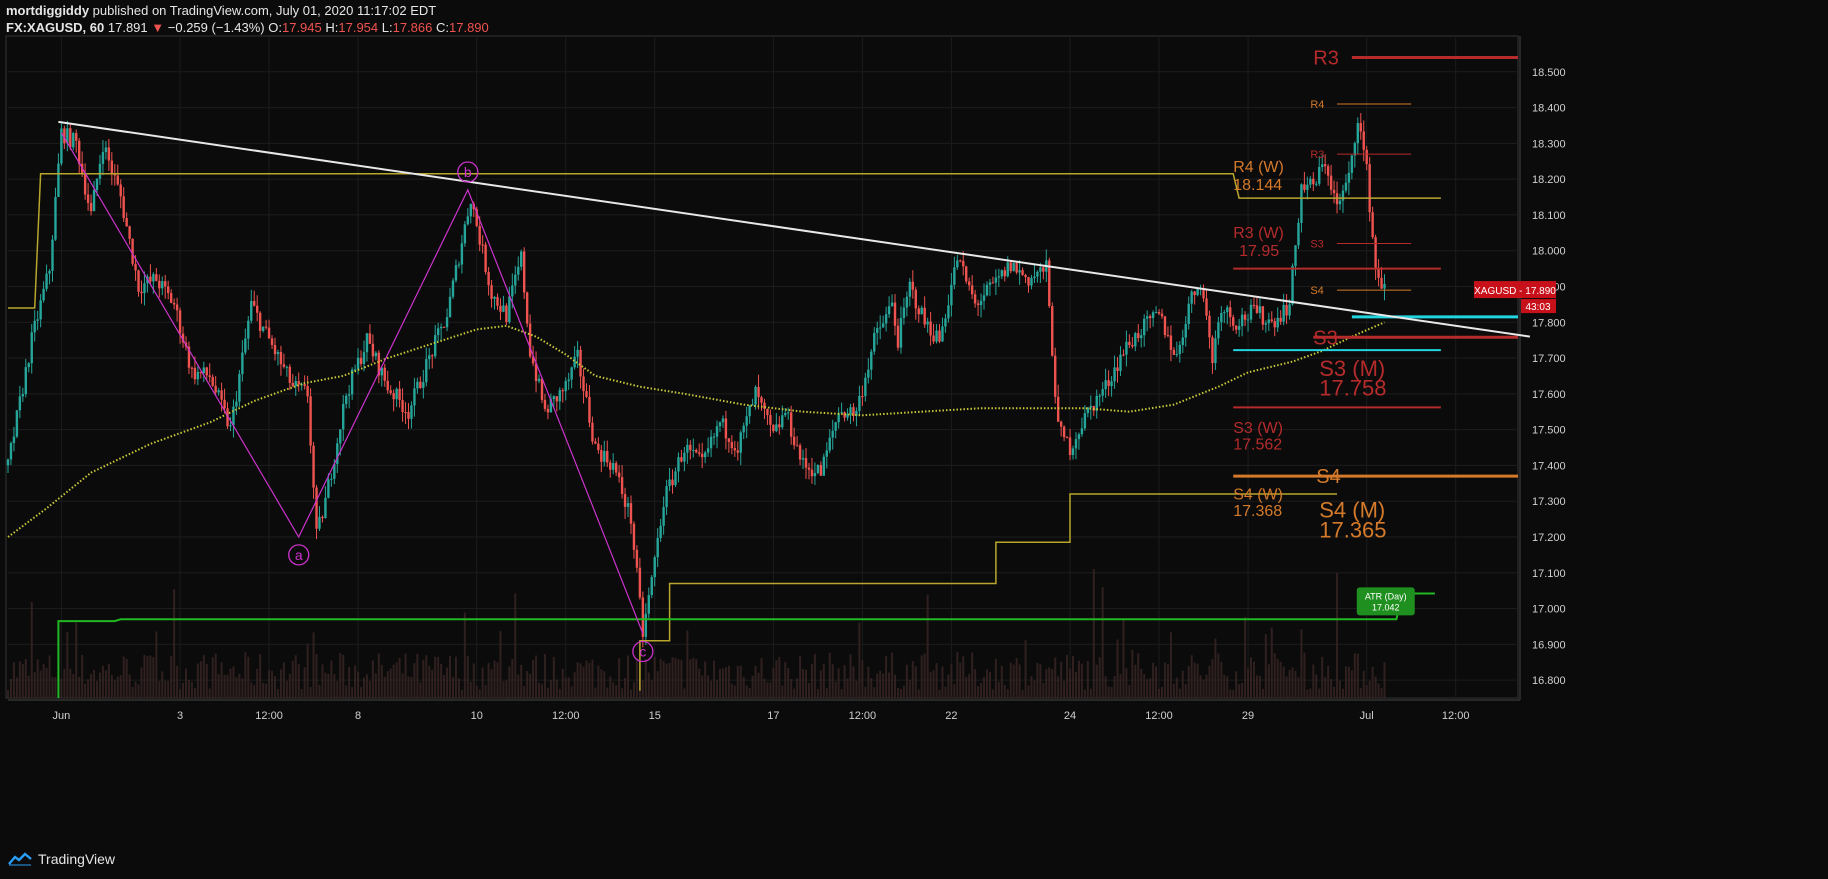 The width and height of the screenshot is (1828, 879). I want to click on price-tag-label: XAGUSD - 17.890, so click(1515, 291).